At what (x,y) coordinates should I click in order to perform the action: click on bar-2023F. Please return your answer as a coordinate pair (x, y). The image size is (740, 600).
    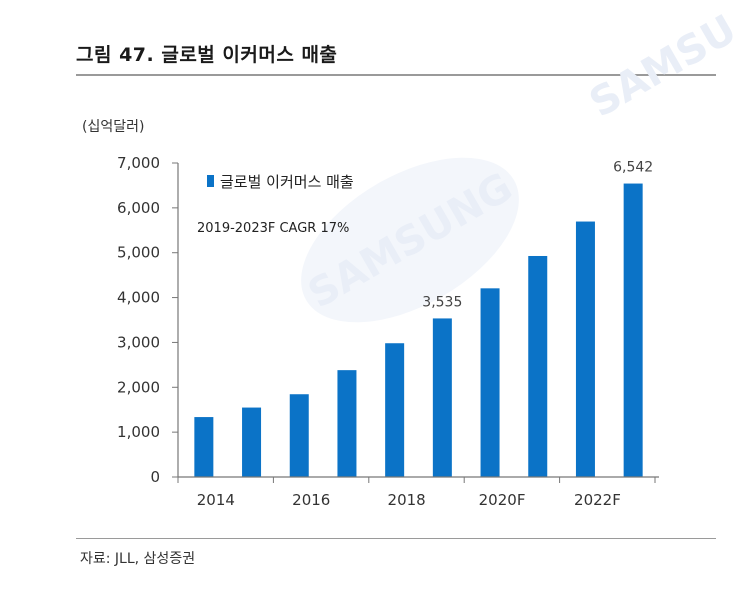
    Looking at the image, I should click on (633, 330).